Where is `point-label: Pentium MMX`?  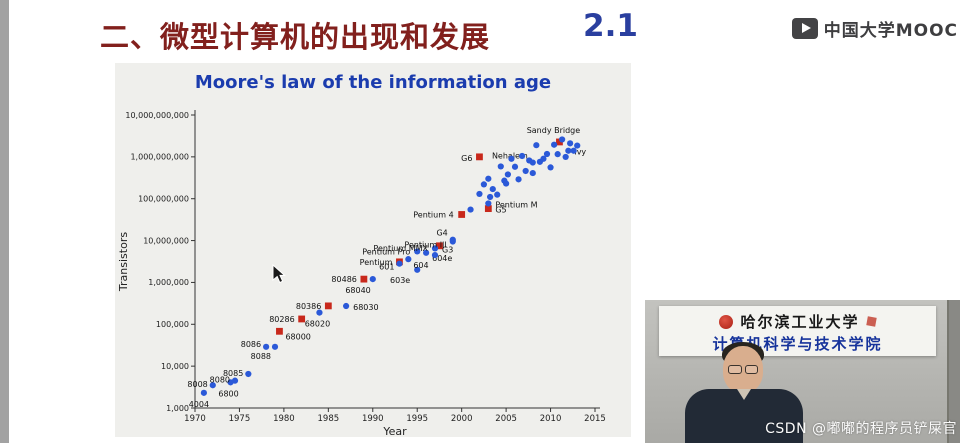 point-label: Pentium MMX is located at coordinates (400, 248).